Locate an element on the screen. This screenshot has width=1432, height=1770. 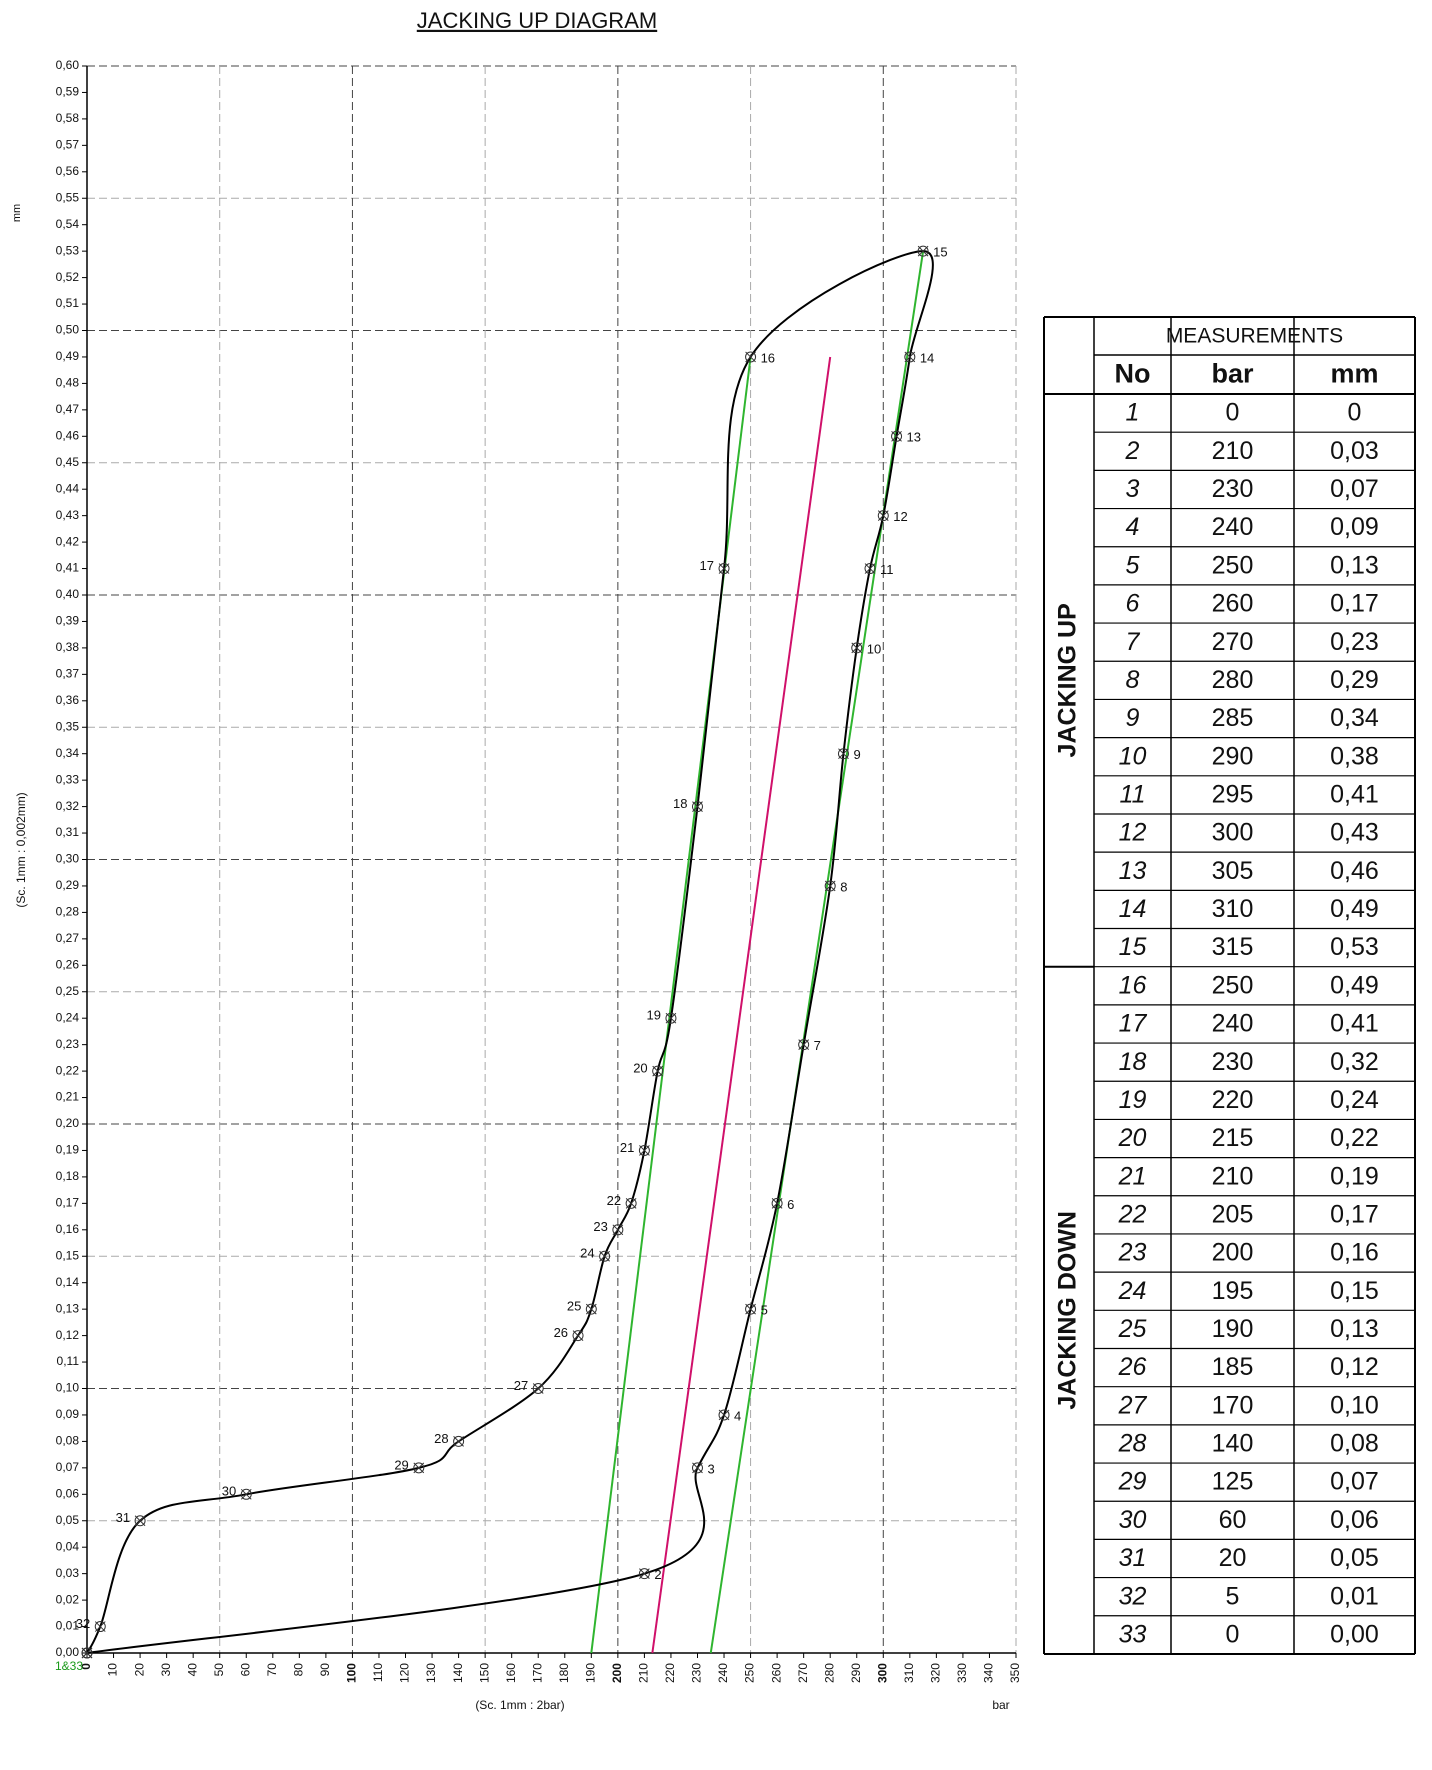
y-tick-label: 0,55 is located at coordinates (68, 197).